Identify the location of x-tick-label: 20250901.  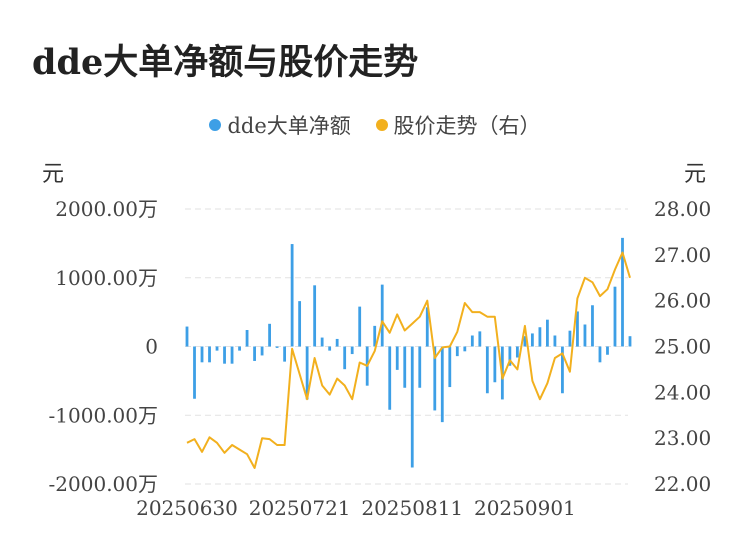
(525, 508).